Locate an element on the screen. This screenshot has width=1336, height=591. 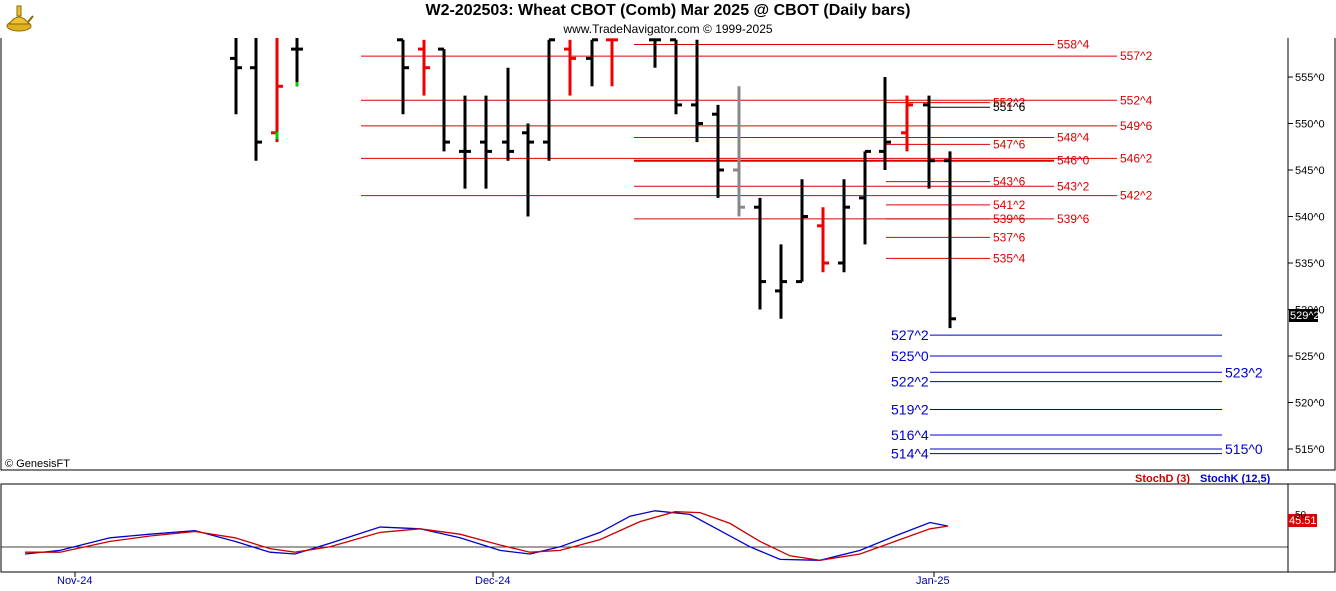
legend-stochk: StochK (12,5) is located at coordinates (1235, 479).